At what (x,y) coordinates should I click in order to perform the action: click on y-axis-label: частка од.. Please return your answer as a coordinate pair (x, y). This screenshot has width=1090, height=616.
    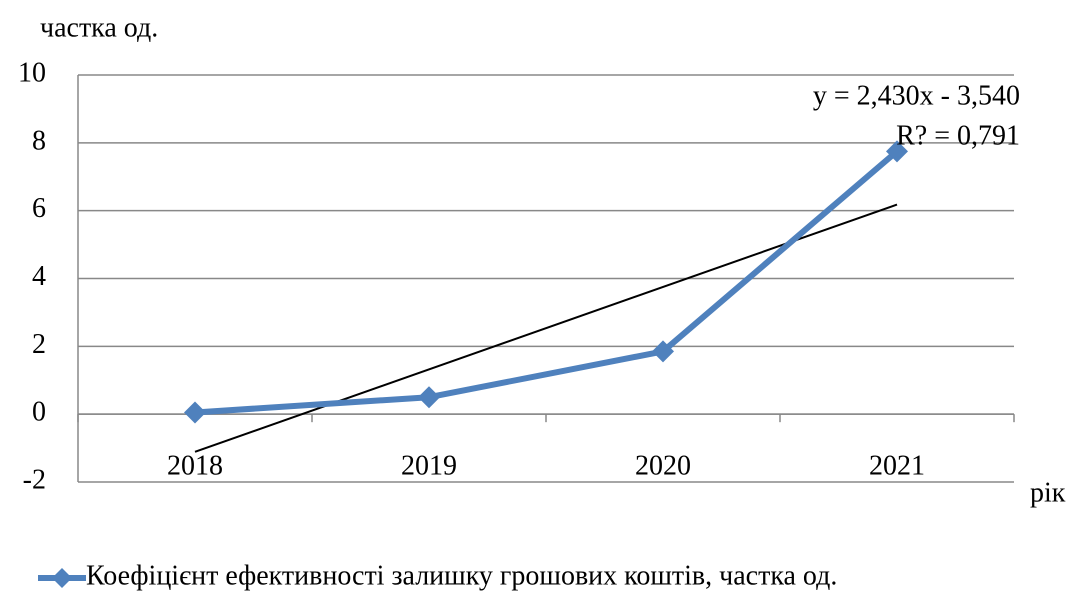
    Looking at the image, I should click on (99, 27).